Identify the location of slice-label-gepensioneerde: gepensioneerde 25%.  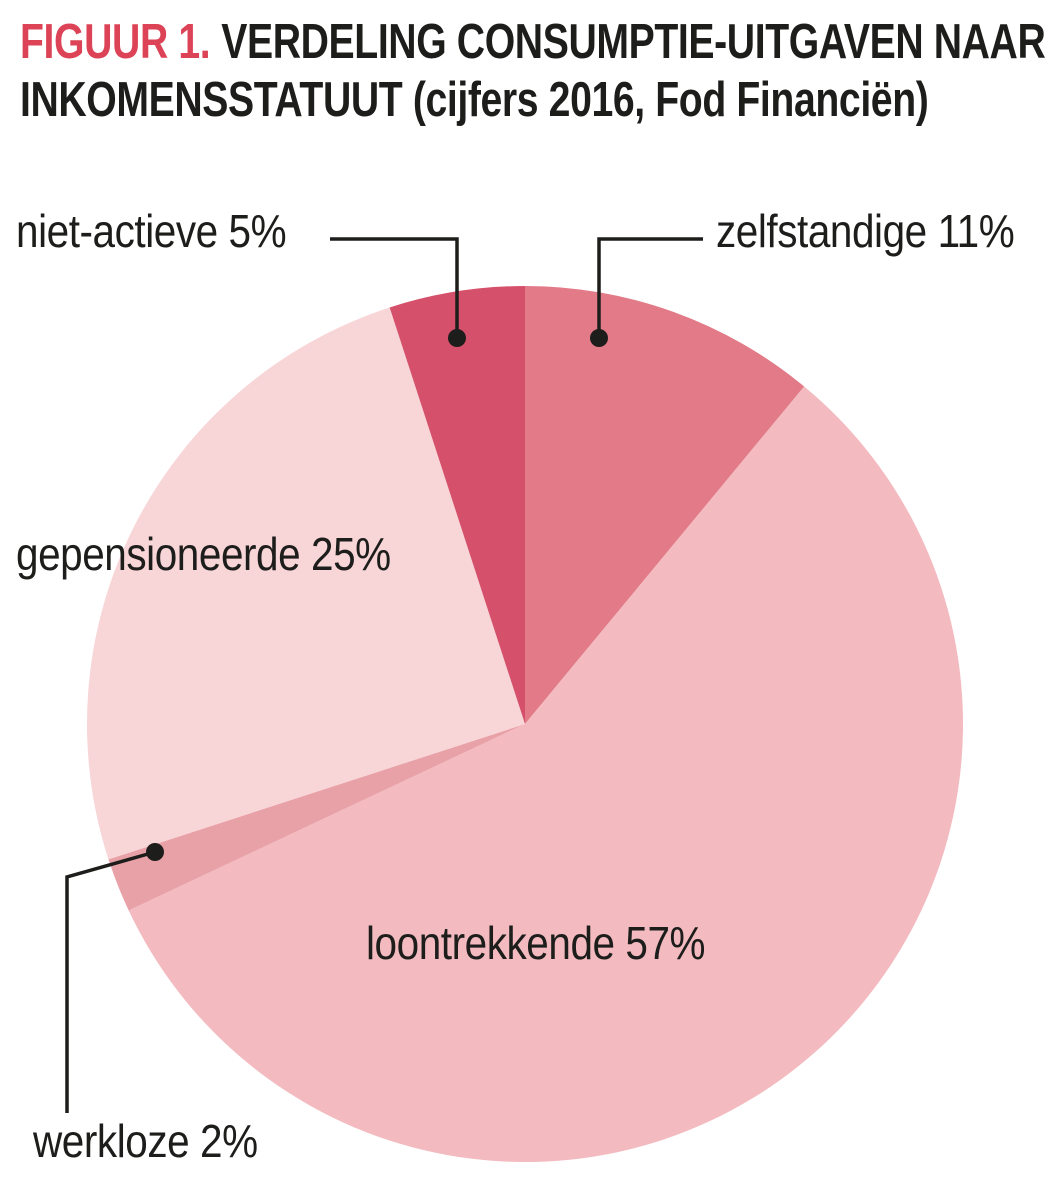
(203, 554).